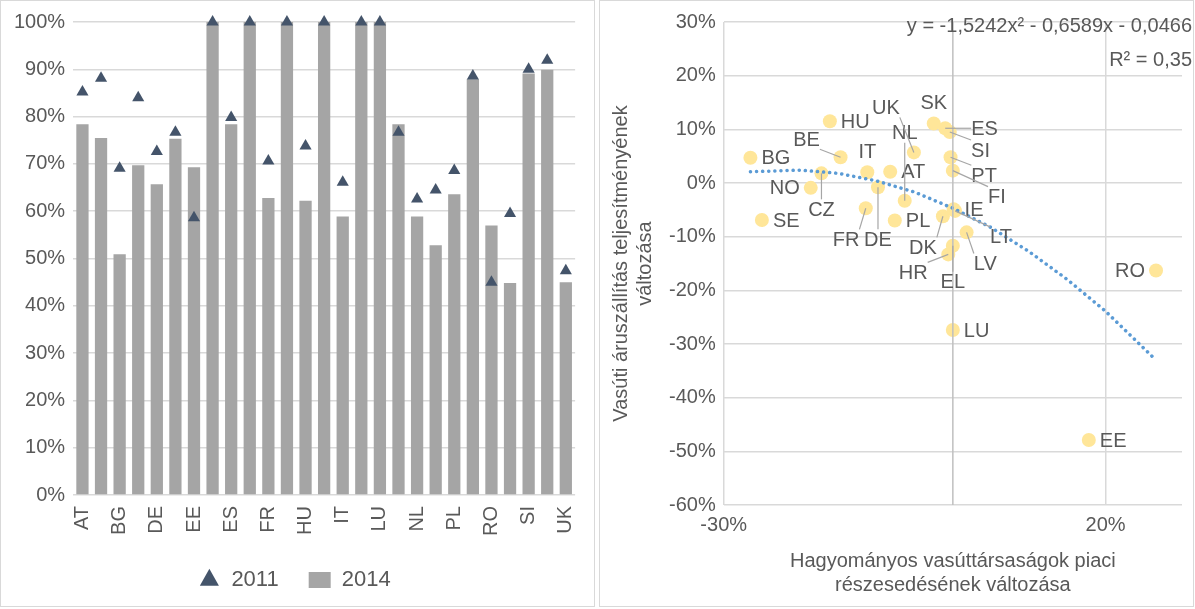 Image resolution: width=1195 pixels, height=609 pixels. I want to click on x-tick-label: AT, so click(80, 518).